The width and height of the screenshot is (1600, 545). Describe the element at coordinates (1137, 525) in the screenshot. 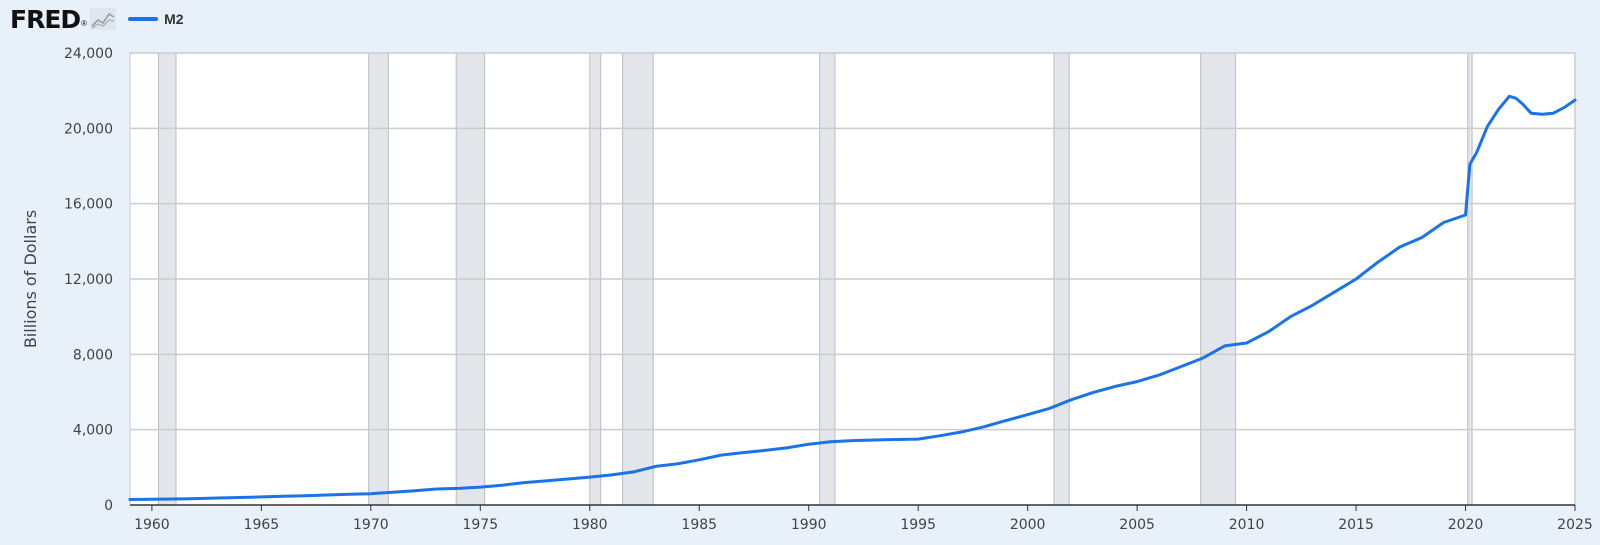

I see `x-tick-label: 2005` at that location.